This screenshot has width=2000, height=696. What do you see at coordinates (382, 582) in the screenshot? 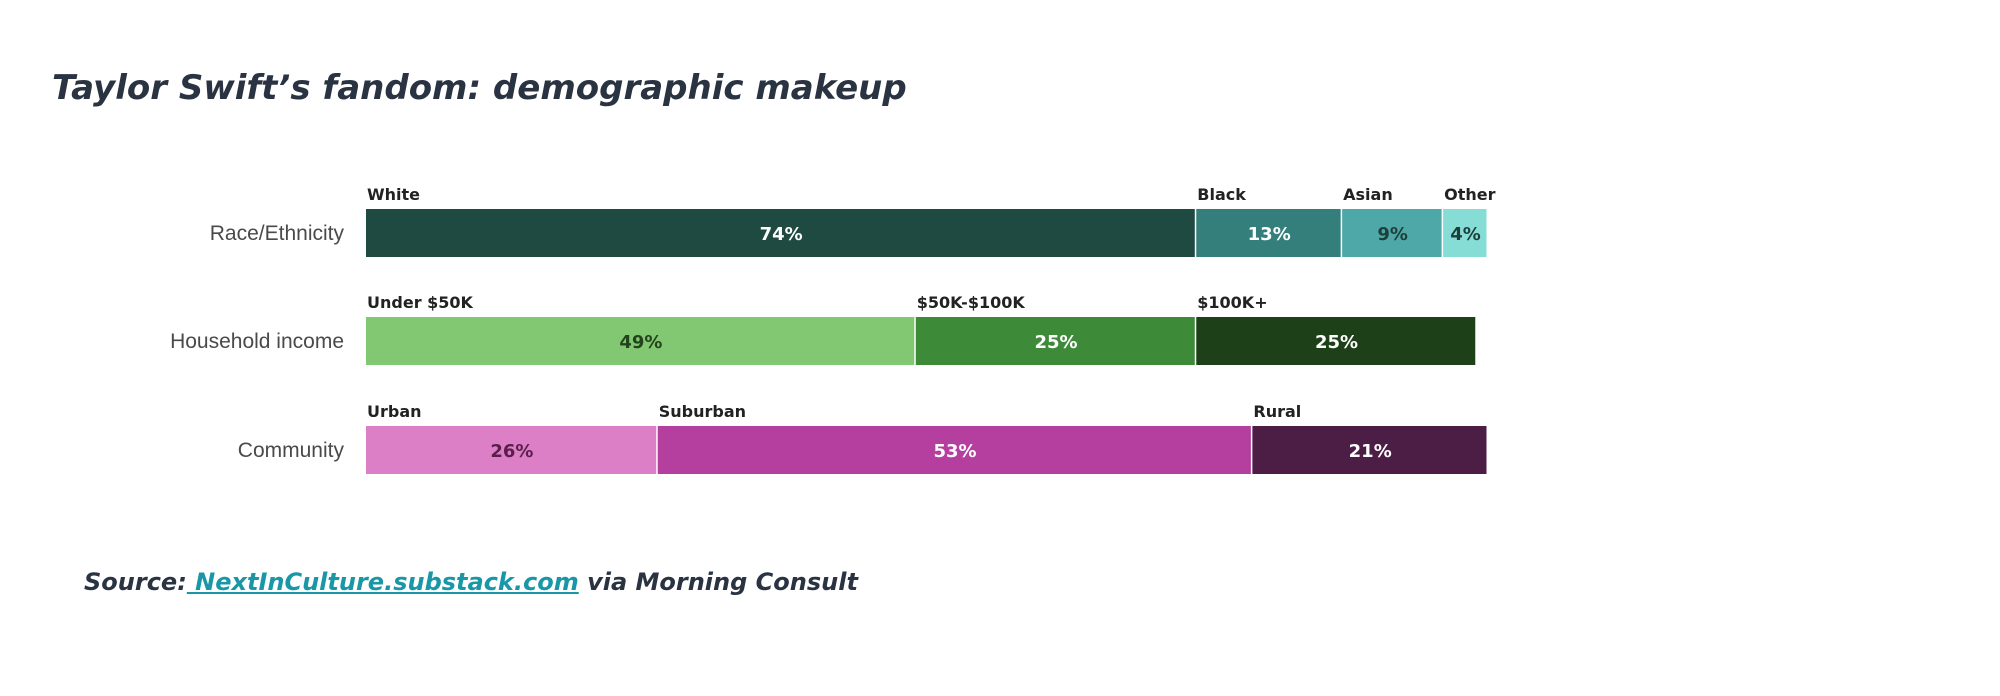
I see `source-link: NextInCulture.substack.com` at bounding box center [382, 582].